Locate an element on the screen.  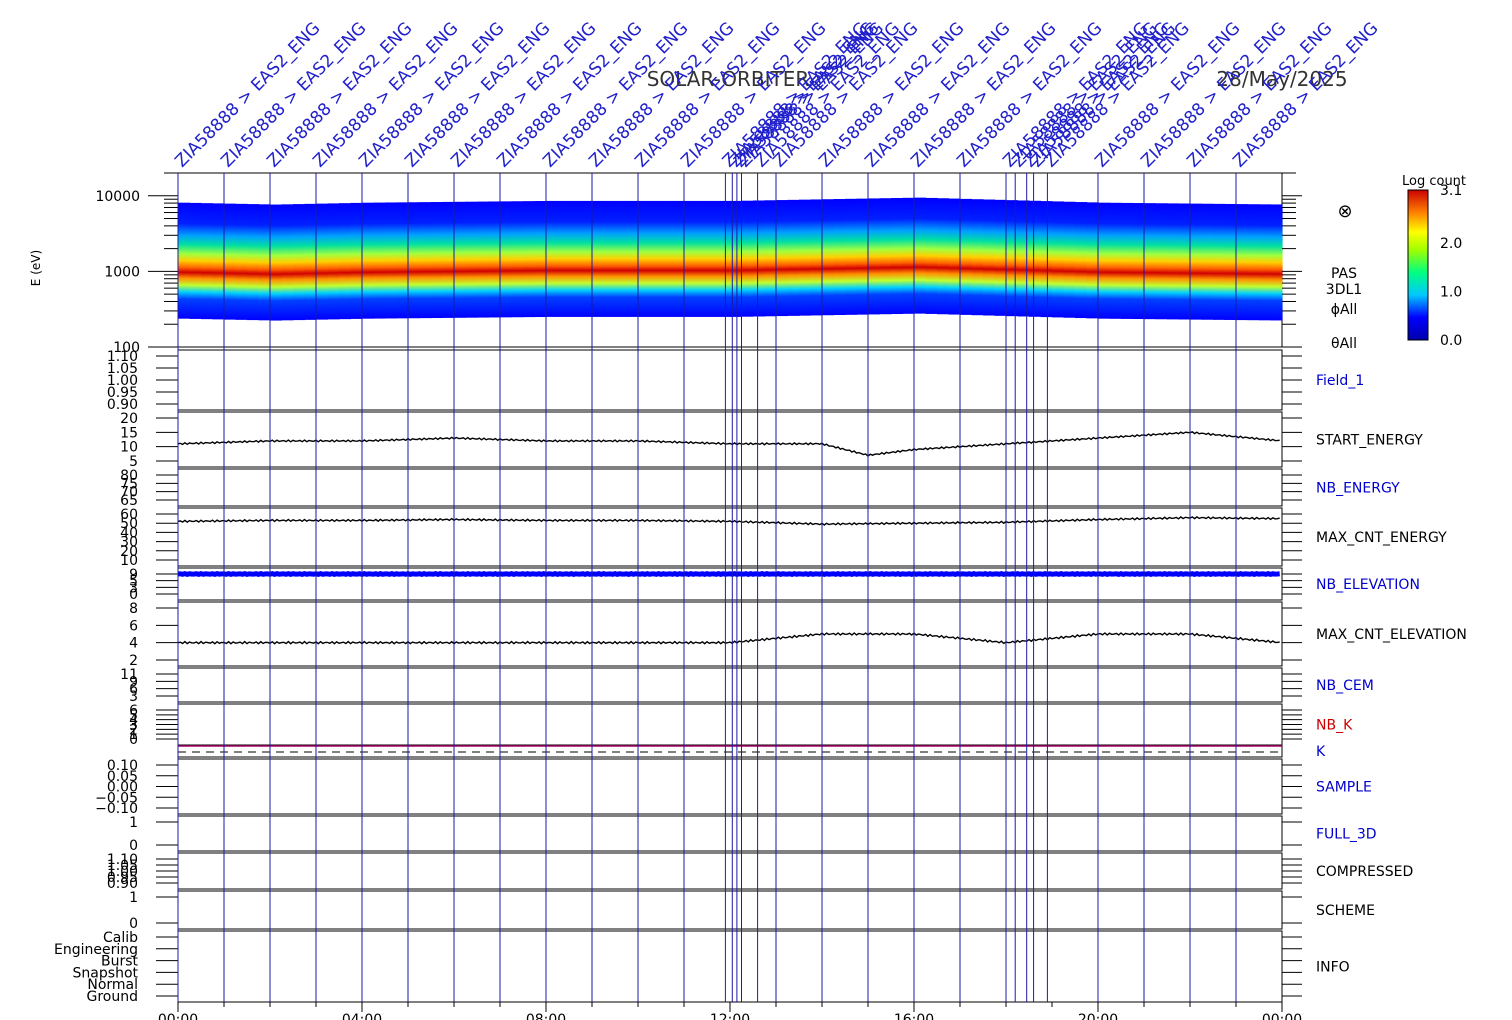
panel-ytick-label: 60 is located at coordinates (129, 515).